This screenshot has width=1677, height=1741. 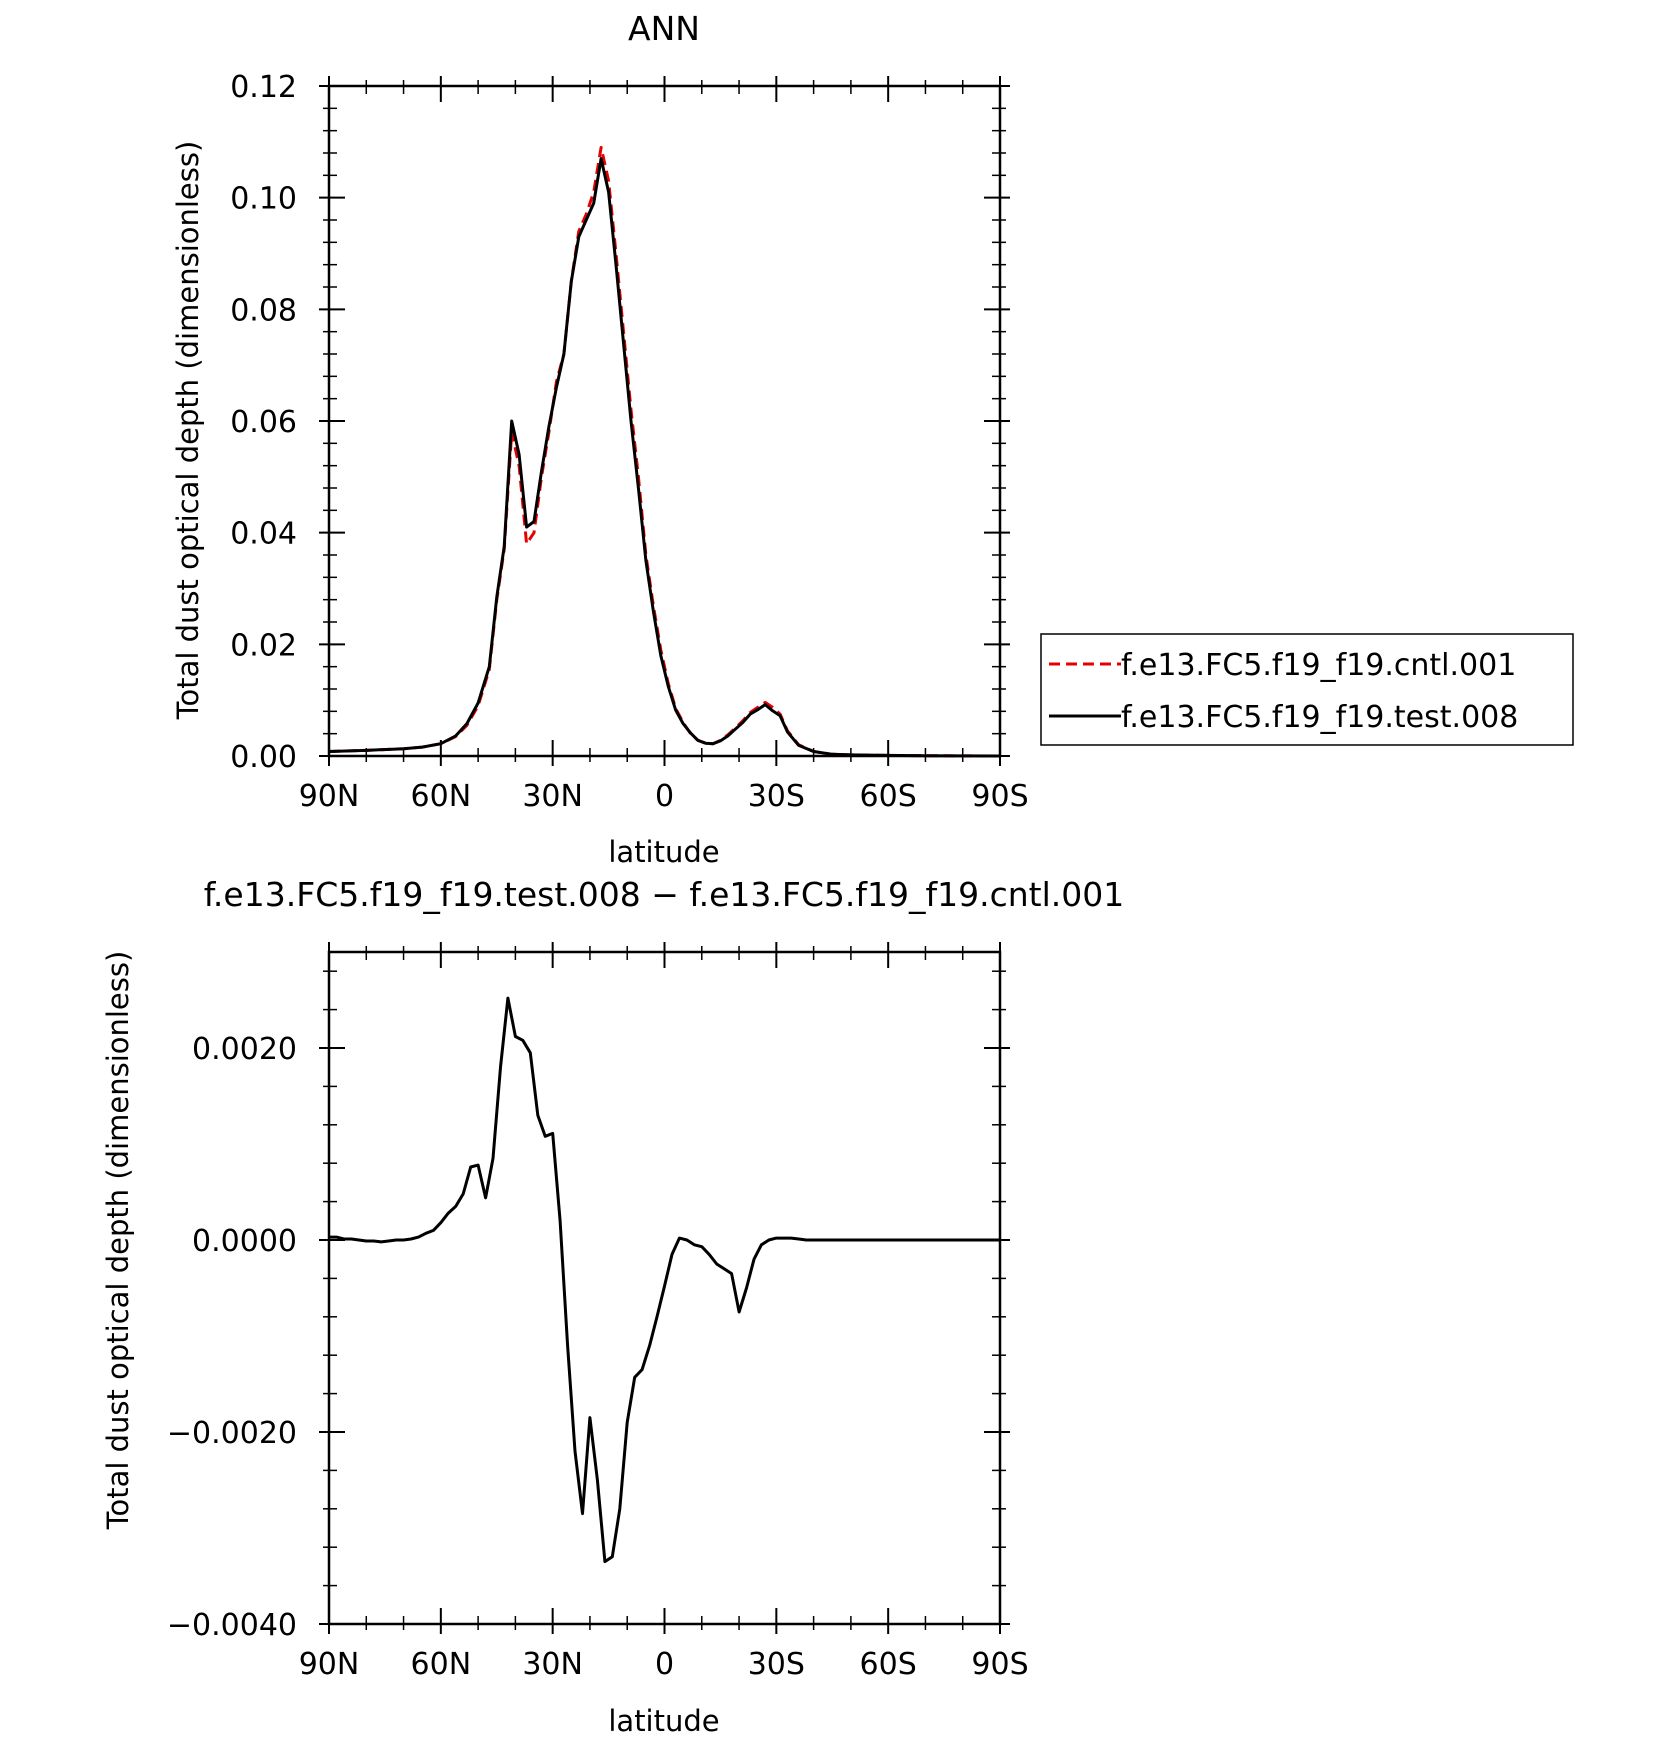 What do you see at coordinates (999, 1664) in the screenshot?
I see `difference-x-tick-label: 90S` at bounding box center [999, 1664].